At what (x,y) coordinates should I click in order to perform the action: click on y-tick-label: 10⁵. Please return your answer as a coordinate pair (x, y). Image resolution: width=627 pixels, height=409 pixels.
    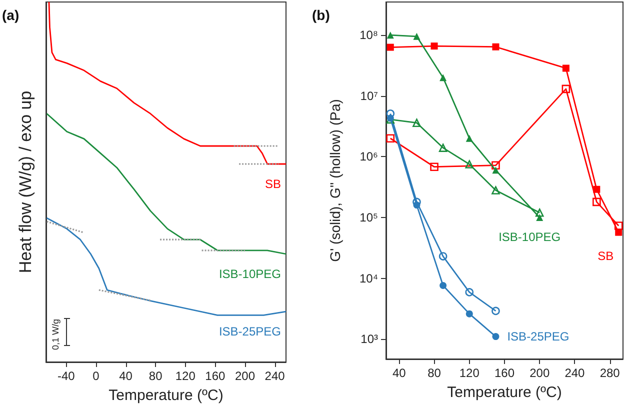
    Looking at the image, I should click on (369, 217).